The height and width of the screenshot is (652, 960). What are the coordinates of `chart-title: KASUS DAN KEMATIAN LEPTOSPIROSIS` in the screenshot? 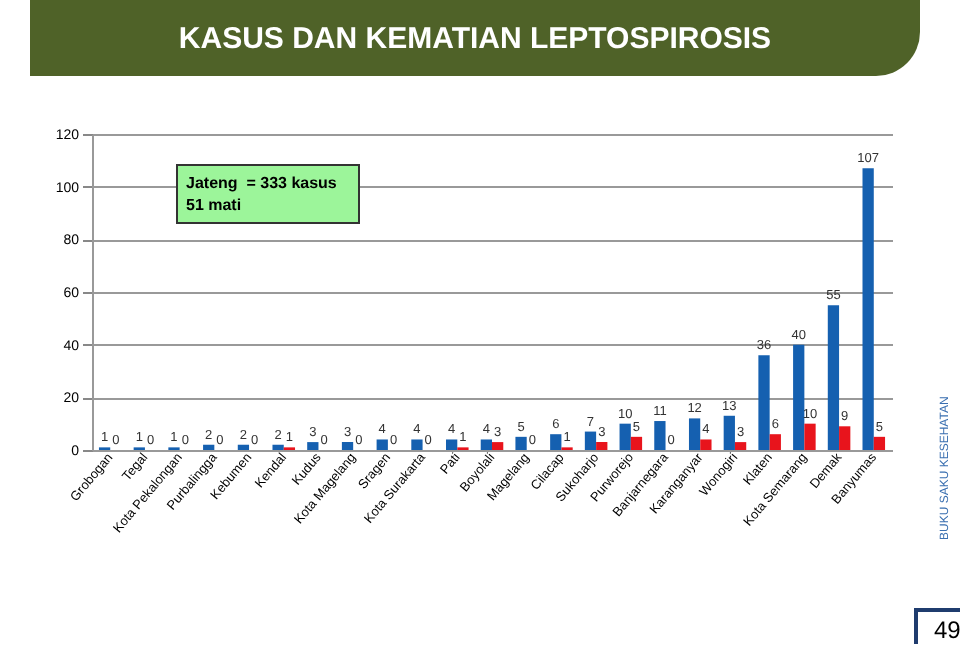 It's located at (475, 38).